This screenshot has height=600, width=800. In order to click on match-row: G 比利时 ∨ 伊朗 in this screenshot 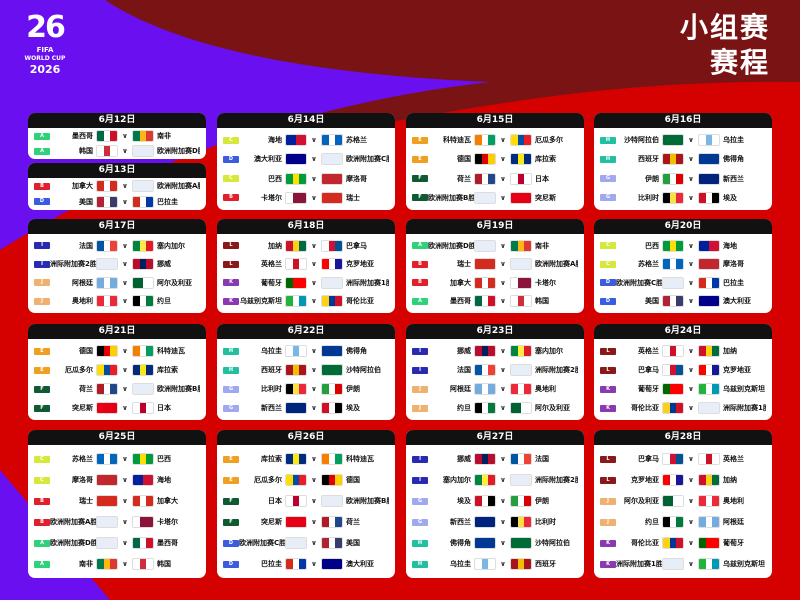, I will do `click(306, 389)`.